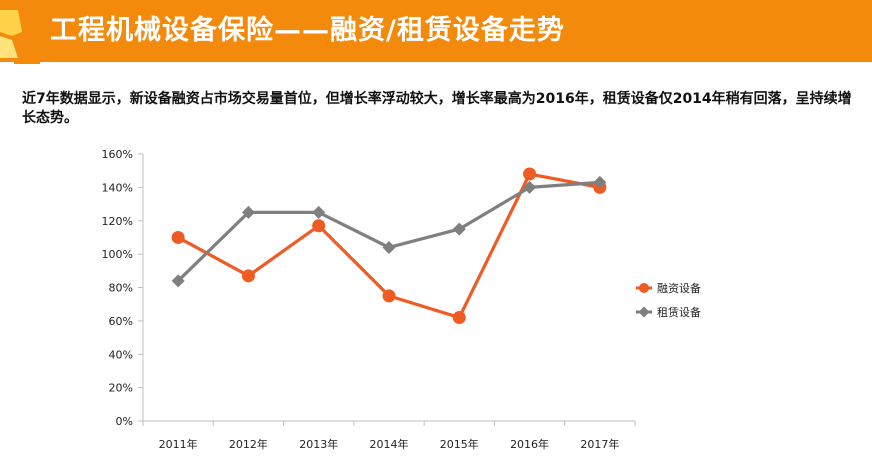 This screenshot has height=475, width=872. What do you see at coordinates (459, 444) in the screenshot?
I see `x-tick-label: 2015年` at bounding box center [459, 444].